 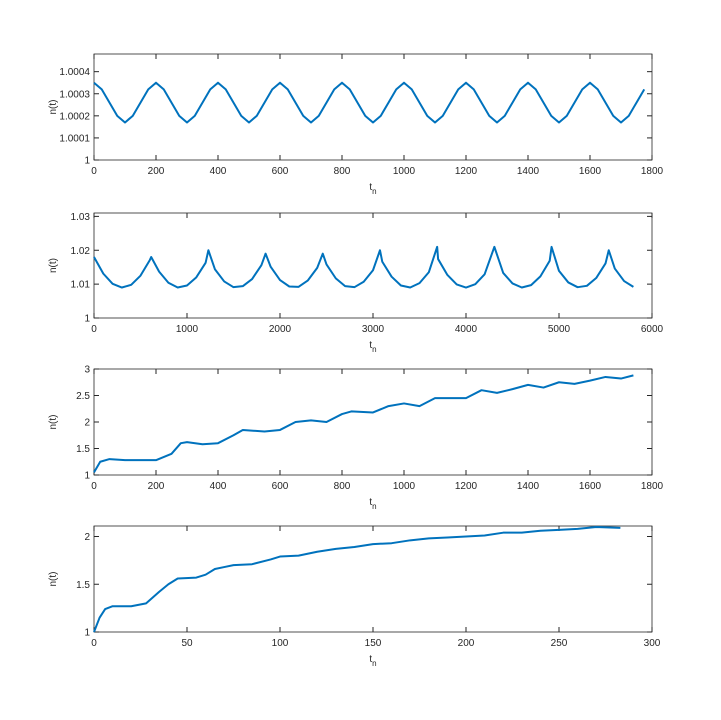 What do you see at coordinates (280, 643) in the screenshot?
I see `x-tick-label: 100` at bounding box center [280, 643].